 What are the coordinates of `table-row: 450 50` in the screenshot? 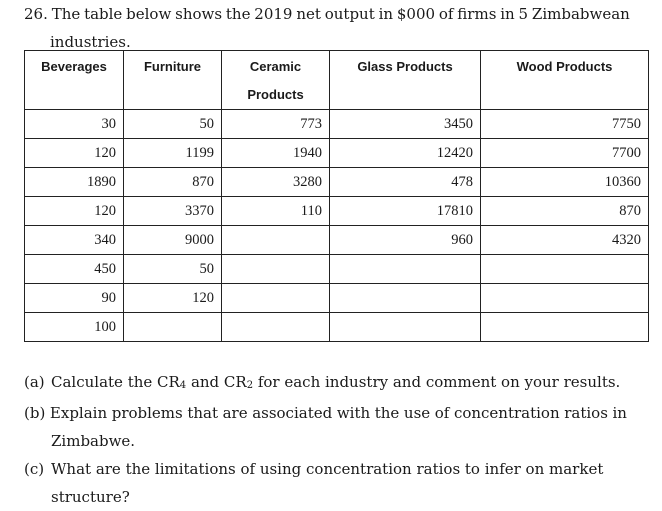 It's located at (336, 269).